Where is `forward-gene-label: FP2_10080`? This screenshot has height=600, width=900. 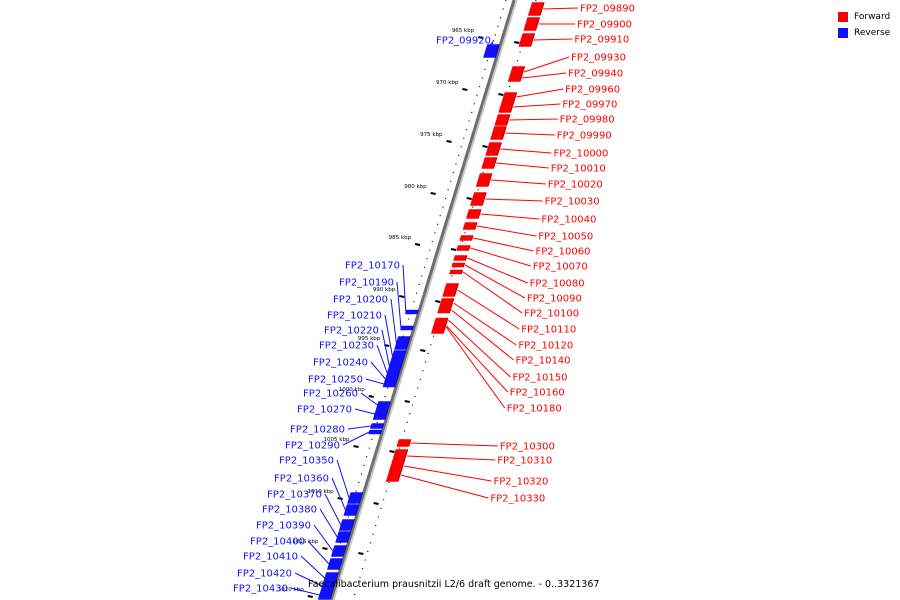
forward-gene-label: FP2_10080 is located at coordinates (557, 284).